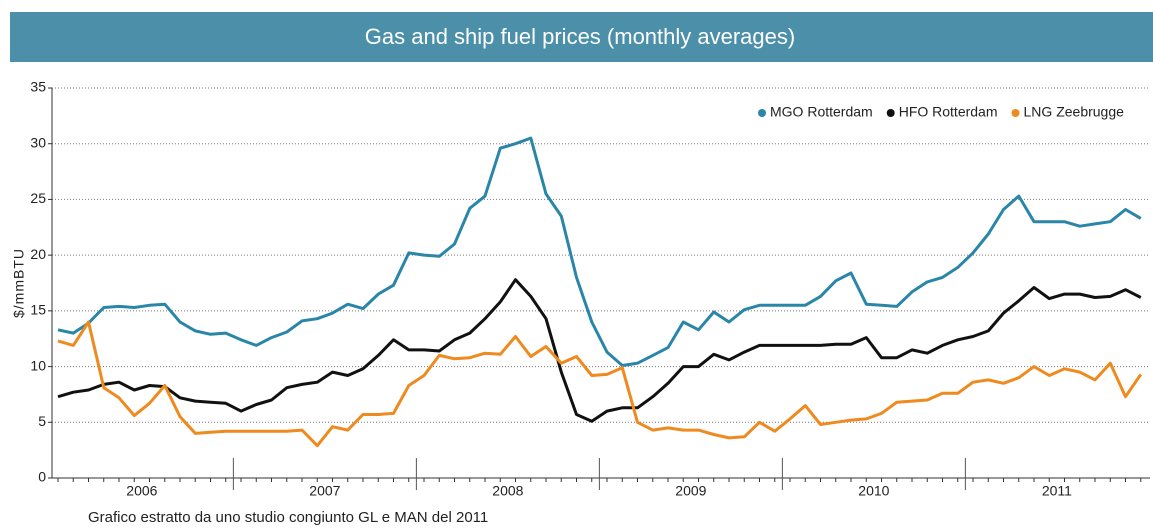 The width and height of the screenshot is (1153, 530). Describe the element at coordinates (821, 112) in the screenshot. I see `legend-label: MGO Rotterdam` at that location.